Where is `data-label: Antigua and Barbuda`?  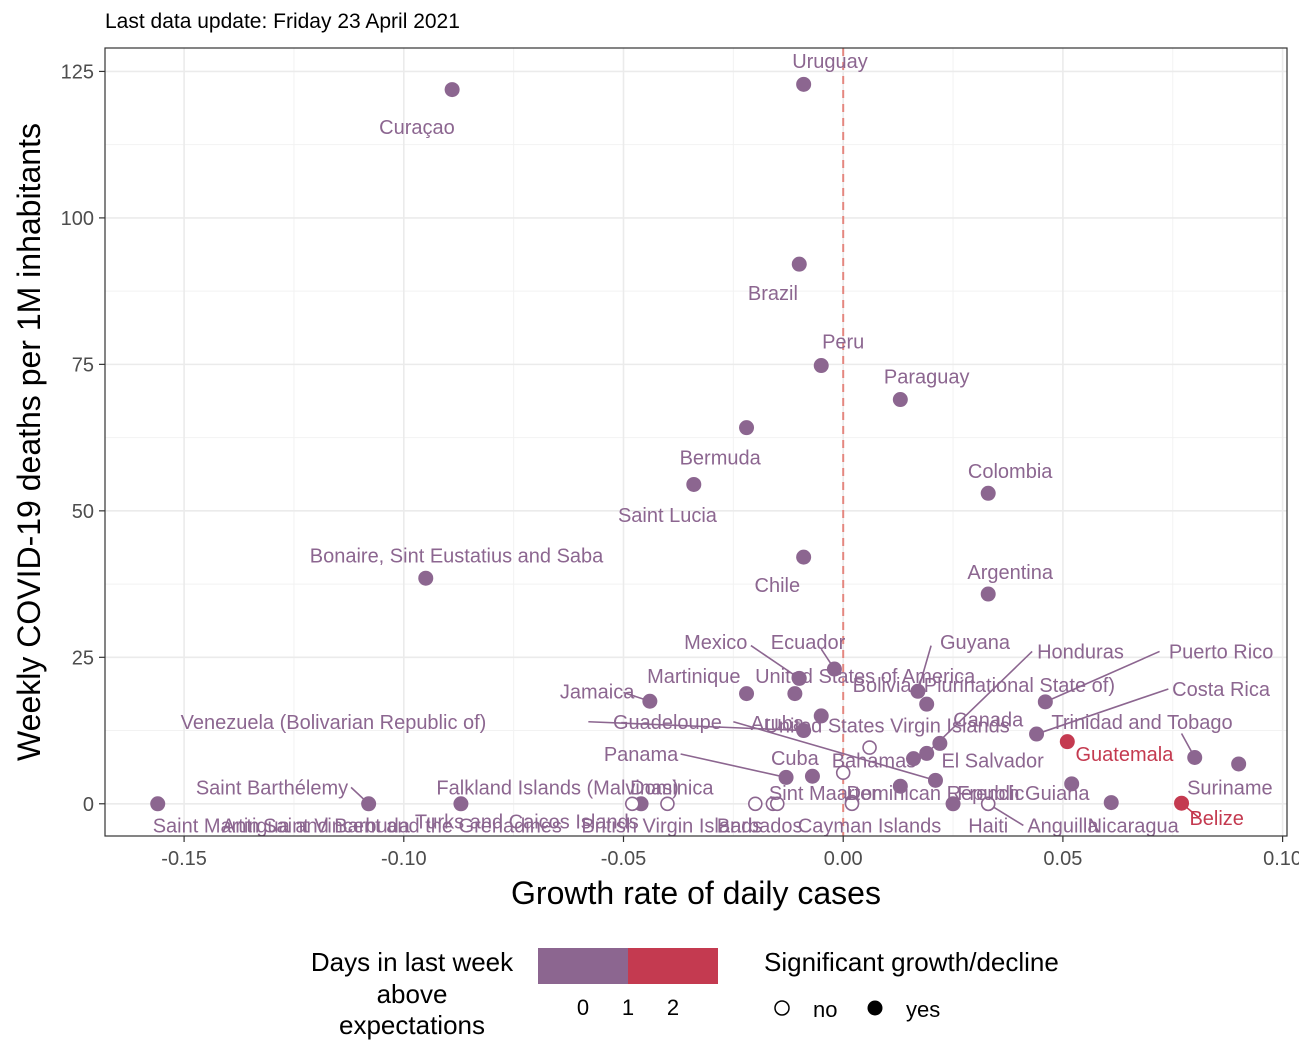 data-label: Antigua and Barbuda is located at coordinates (316, 826).